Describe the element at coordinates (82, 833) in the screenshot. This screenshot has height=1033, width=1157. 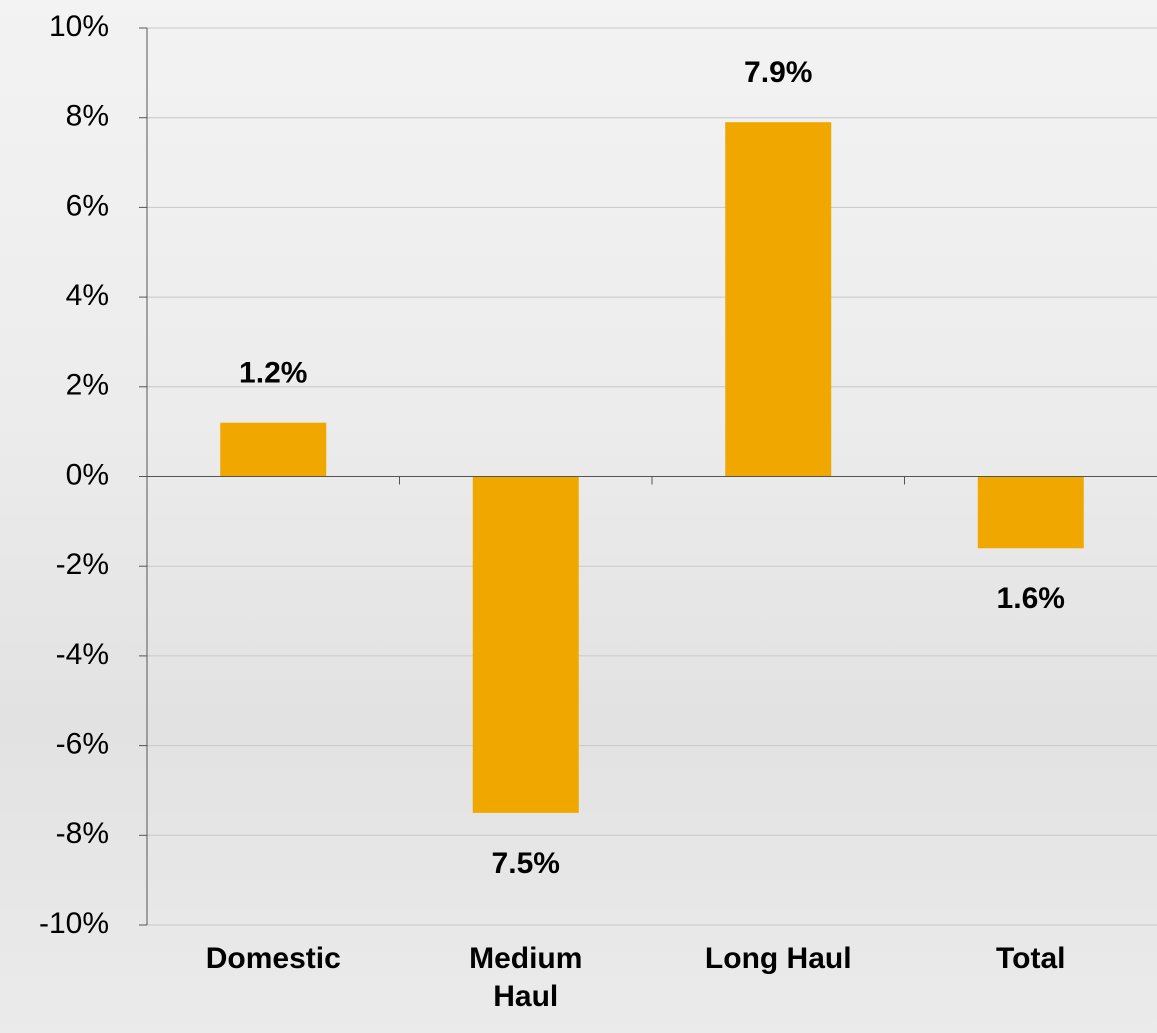
I see `y-tick-label: -8%` at that location.